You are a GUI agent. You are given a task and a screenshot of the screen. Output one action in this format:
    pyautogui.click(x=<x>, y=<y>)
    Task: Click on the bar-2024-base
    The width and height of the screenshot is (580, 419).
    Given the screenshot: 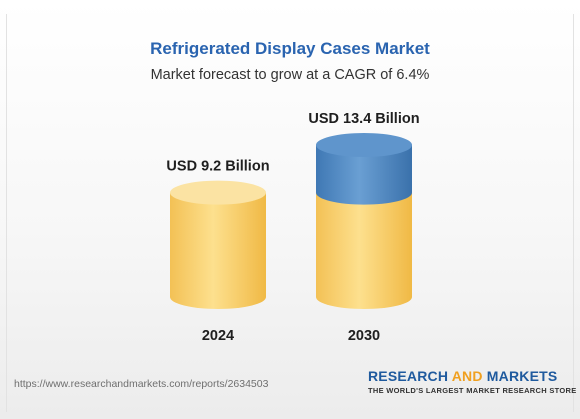 What is the action you would take?
    pyautogui.click(x=218, y=250)
    